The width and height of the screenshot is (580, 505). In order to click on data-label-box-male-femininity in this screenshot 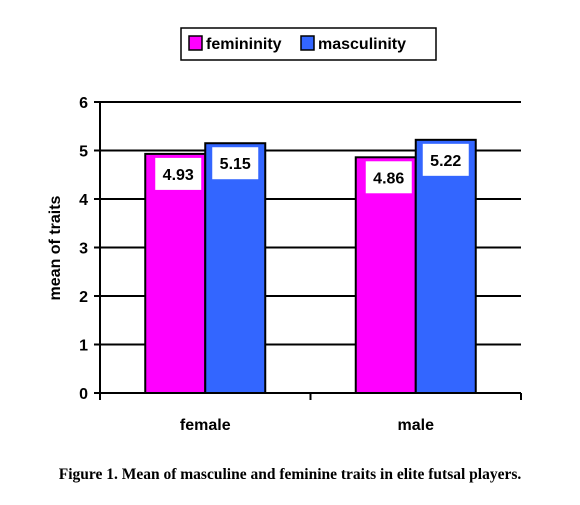, I will do `click(388, 177)`.